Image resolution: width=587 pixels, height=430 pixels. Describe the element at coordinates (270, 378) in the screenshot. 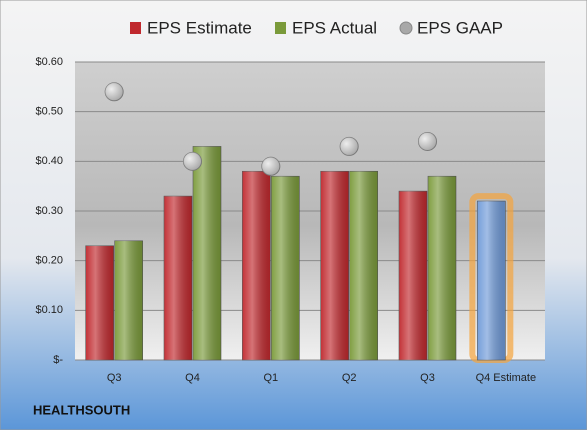

I see `x-tick-label: Q1` at that location.